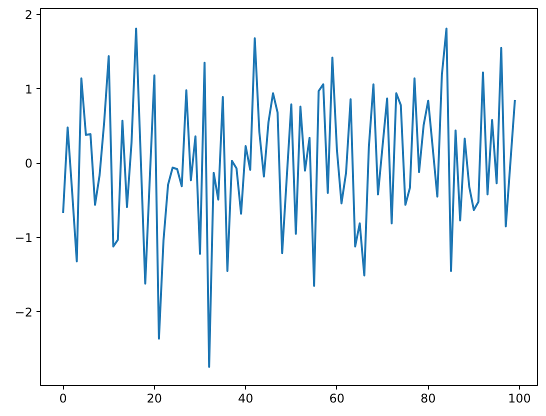  Describe the element at coordinates (23, 238) in the screenshot. I see `y-tick-label: −1` at that location.